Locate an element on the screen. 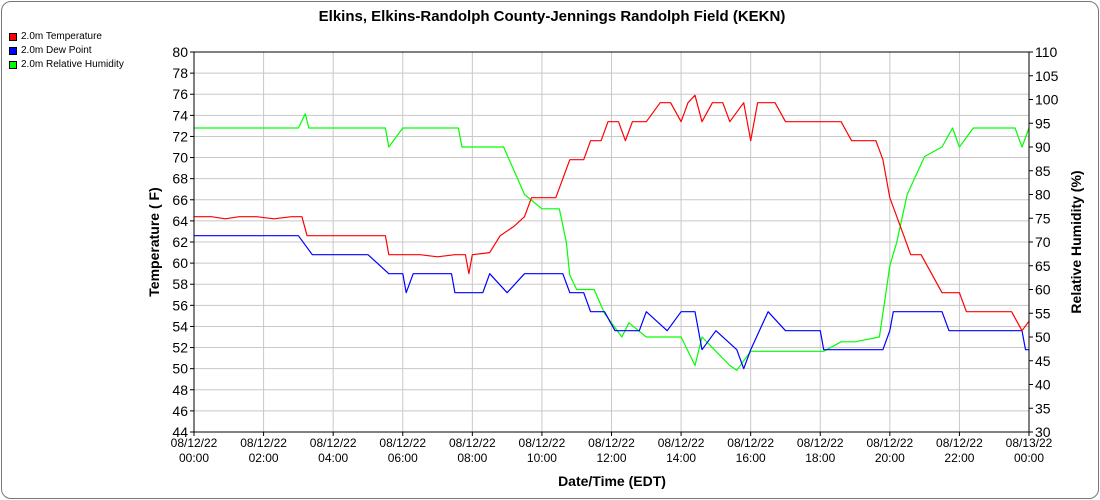 The image size is (1100, 500). y-tick-label-left: 80 is located at coordinates (180, 52).